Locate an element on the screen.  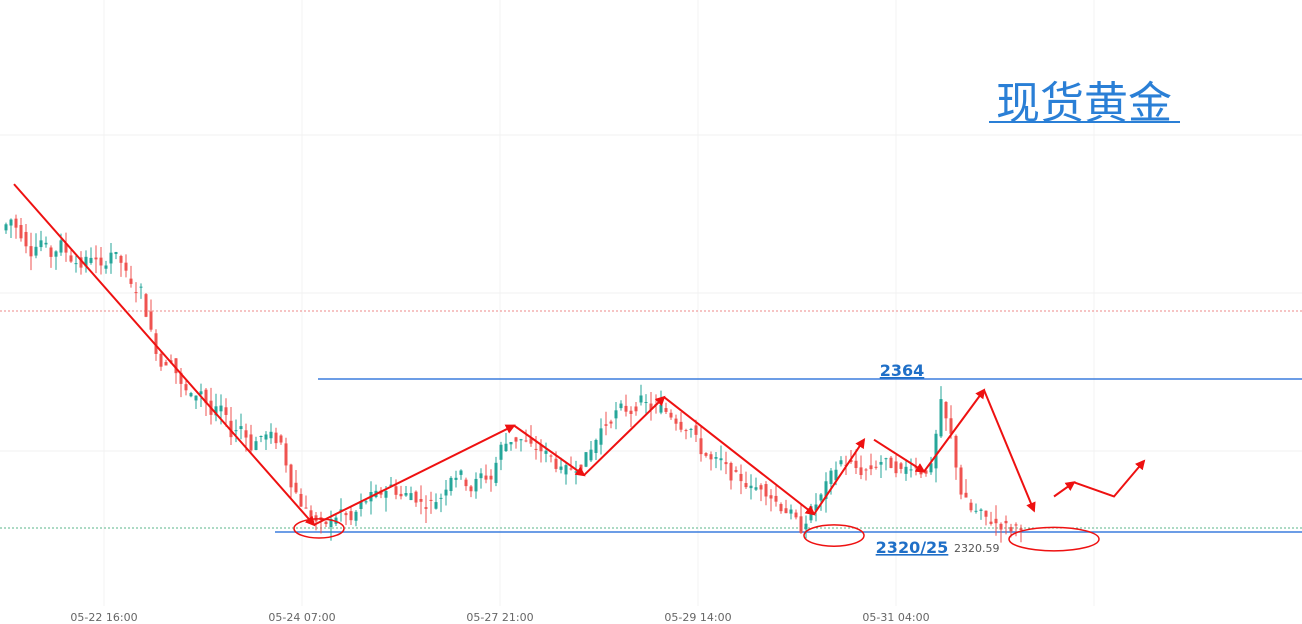
x-tick-label: 05-24 07:00 is located at coordinates (301, 617).